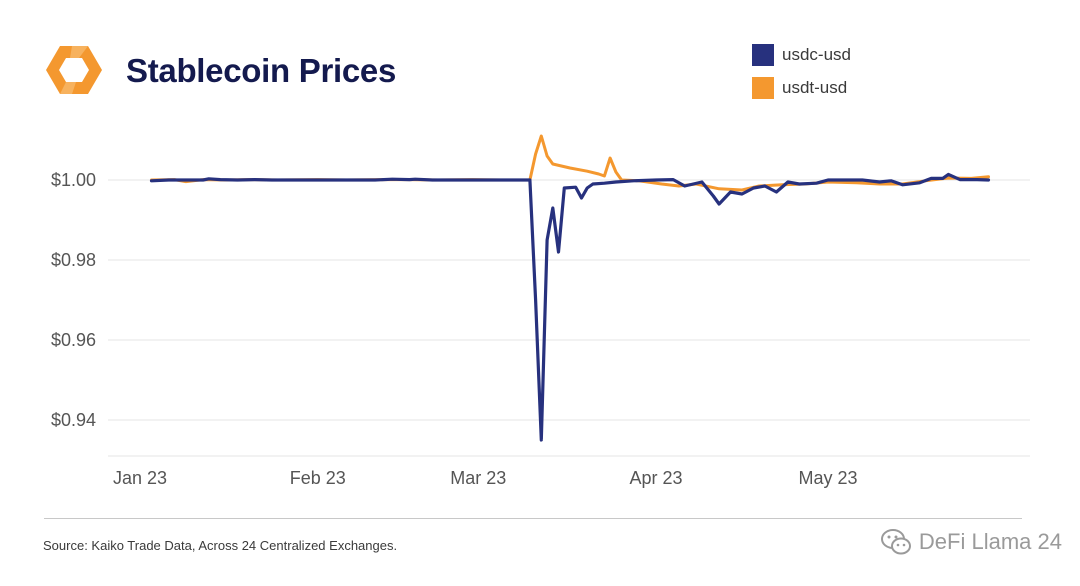 Image resolution: width=1080 pixels, height=586 pixels. What do you see at coordinates (763, 88) in the screenshot?
I see `legend-swatch-usdt` at bounding box center [763, 88].